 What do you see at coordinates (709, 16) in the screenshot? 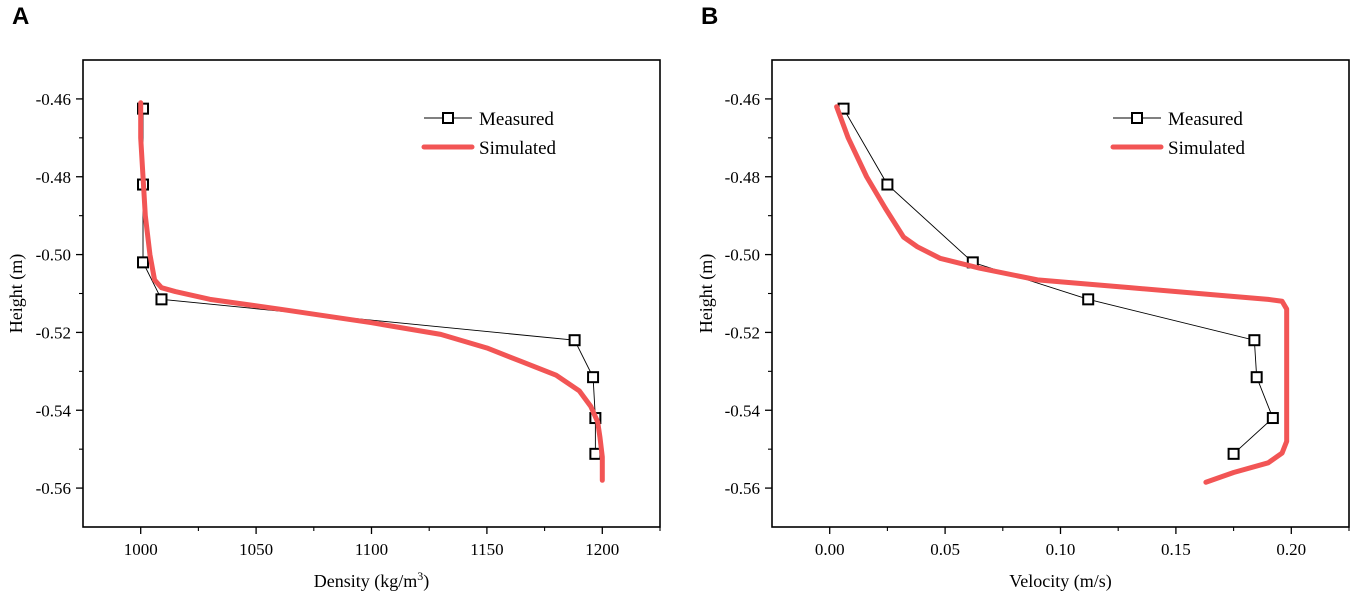
I see `panel-label: B` at bounding box center [709, 16].